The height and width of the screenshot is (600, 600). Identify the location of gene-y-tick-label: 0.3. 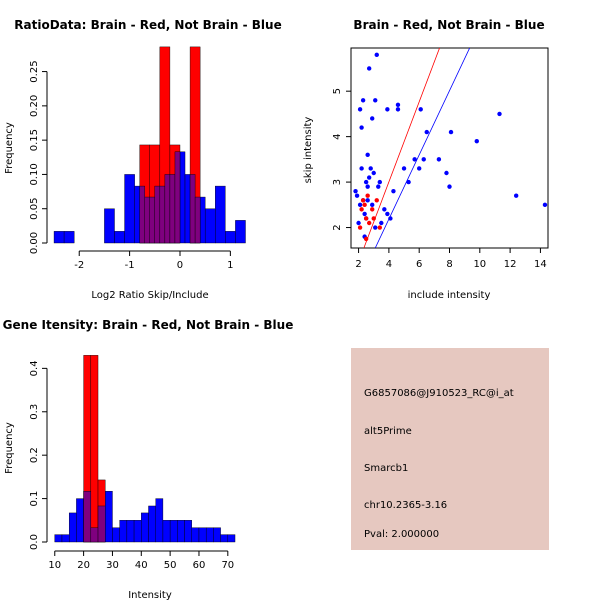
(34, 412).